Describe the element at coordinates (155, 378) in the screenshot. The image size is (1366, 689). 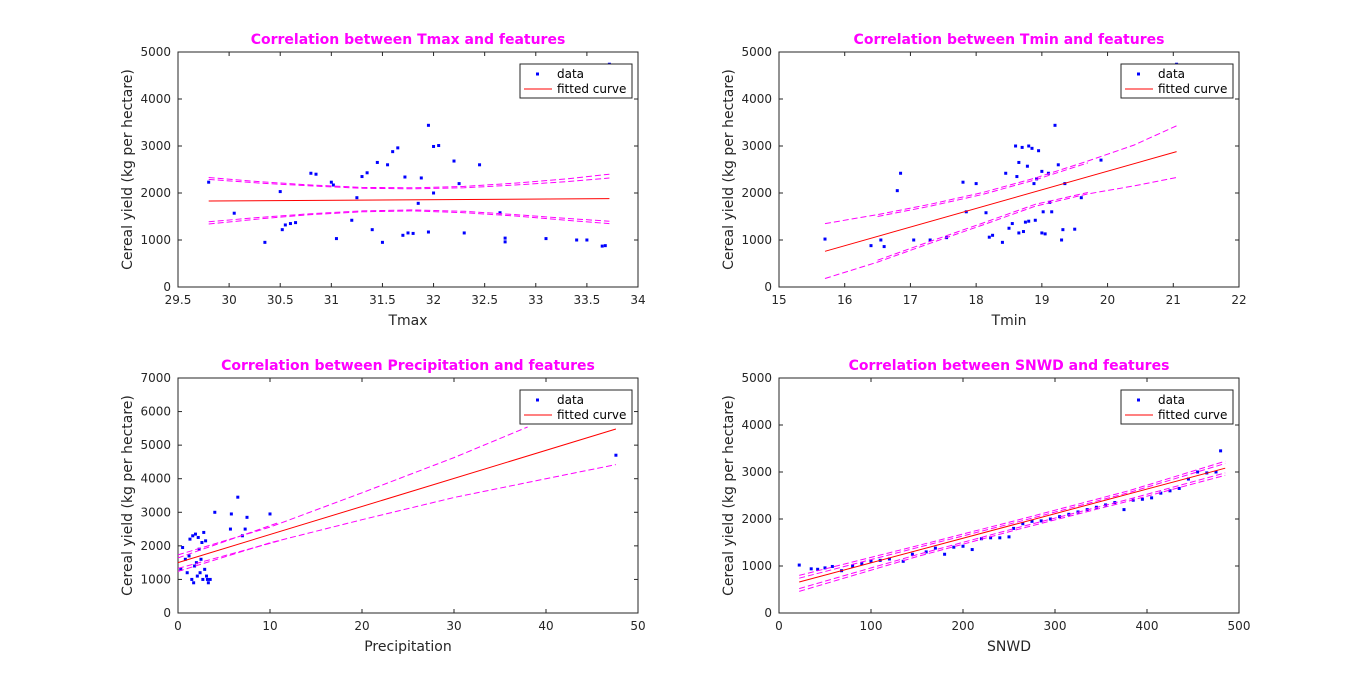
I see `y-tick-label: 7000` at that location.